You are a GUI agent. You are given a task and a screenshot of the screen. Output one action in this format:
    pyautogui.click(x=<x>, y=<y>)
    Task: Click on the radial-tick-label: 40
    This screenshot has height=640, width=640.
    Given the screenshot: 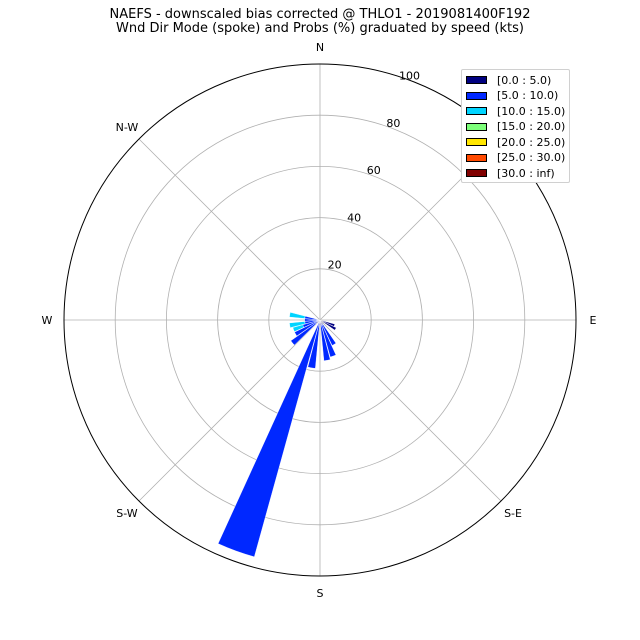 What is the action you would take?
    pyautogui.click(x=354, y=217)
    